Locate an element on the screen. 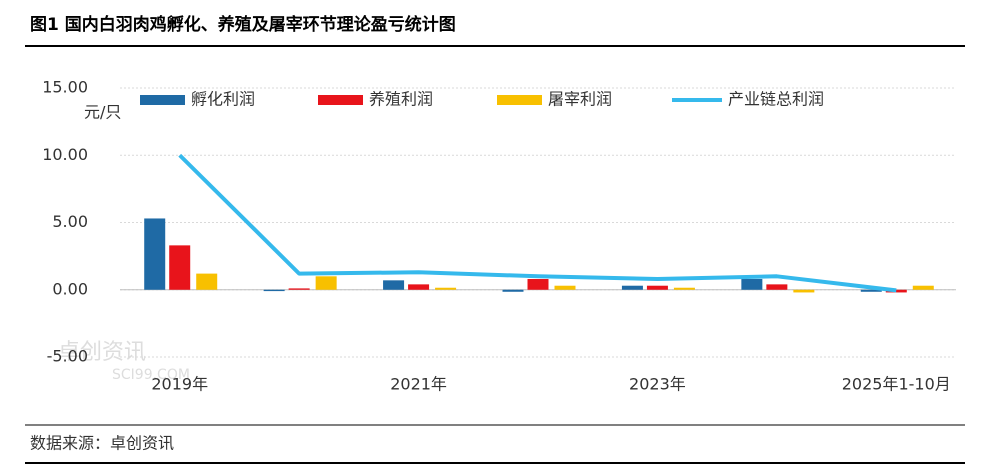  source: 数据来源：卓创资讯 is located at coordinates (102, 443).